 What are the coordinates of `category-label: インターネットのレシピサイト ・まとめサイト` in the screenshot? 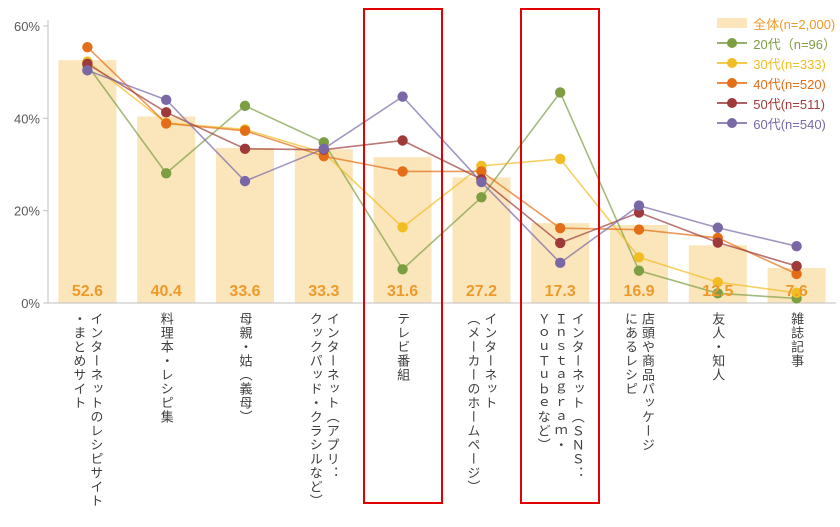 It's located at (87, 410).